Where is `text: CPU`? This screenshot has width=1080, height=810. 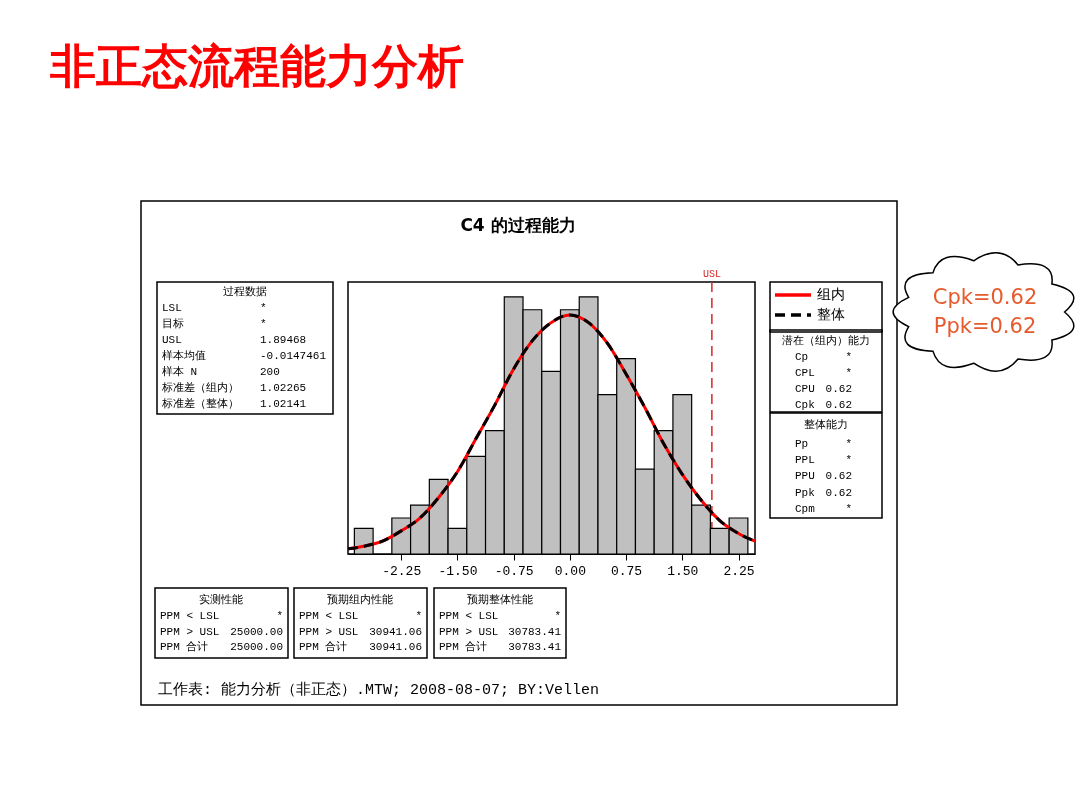
text: CPU is located at coordinates (805, 389).